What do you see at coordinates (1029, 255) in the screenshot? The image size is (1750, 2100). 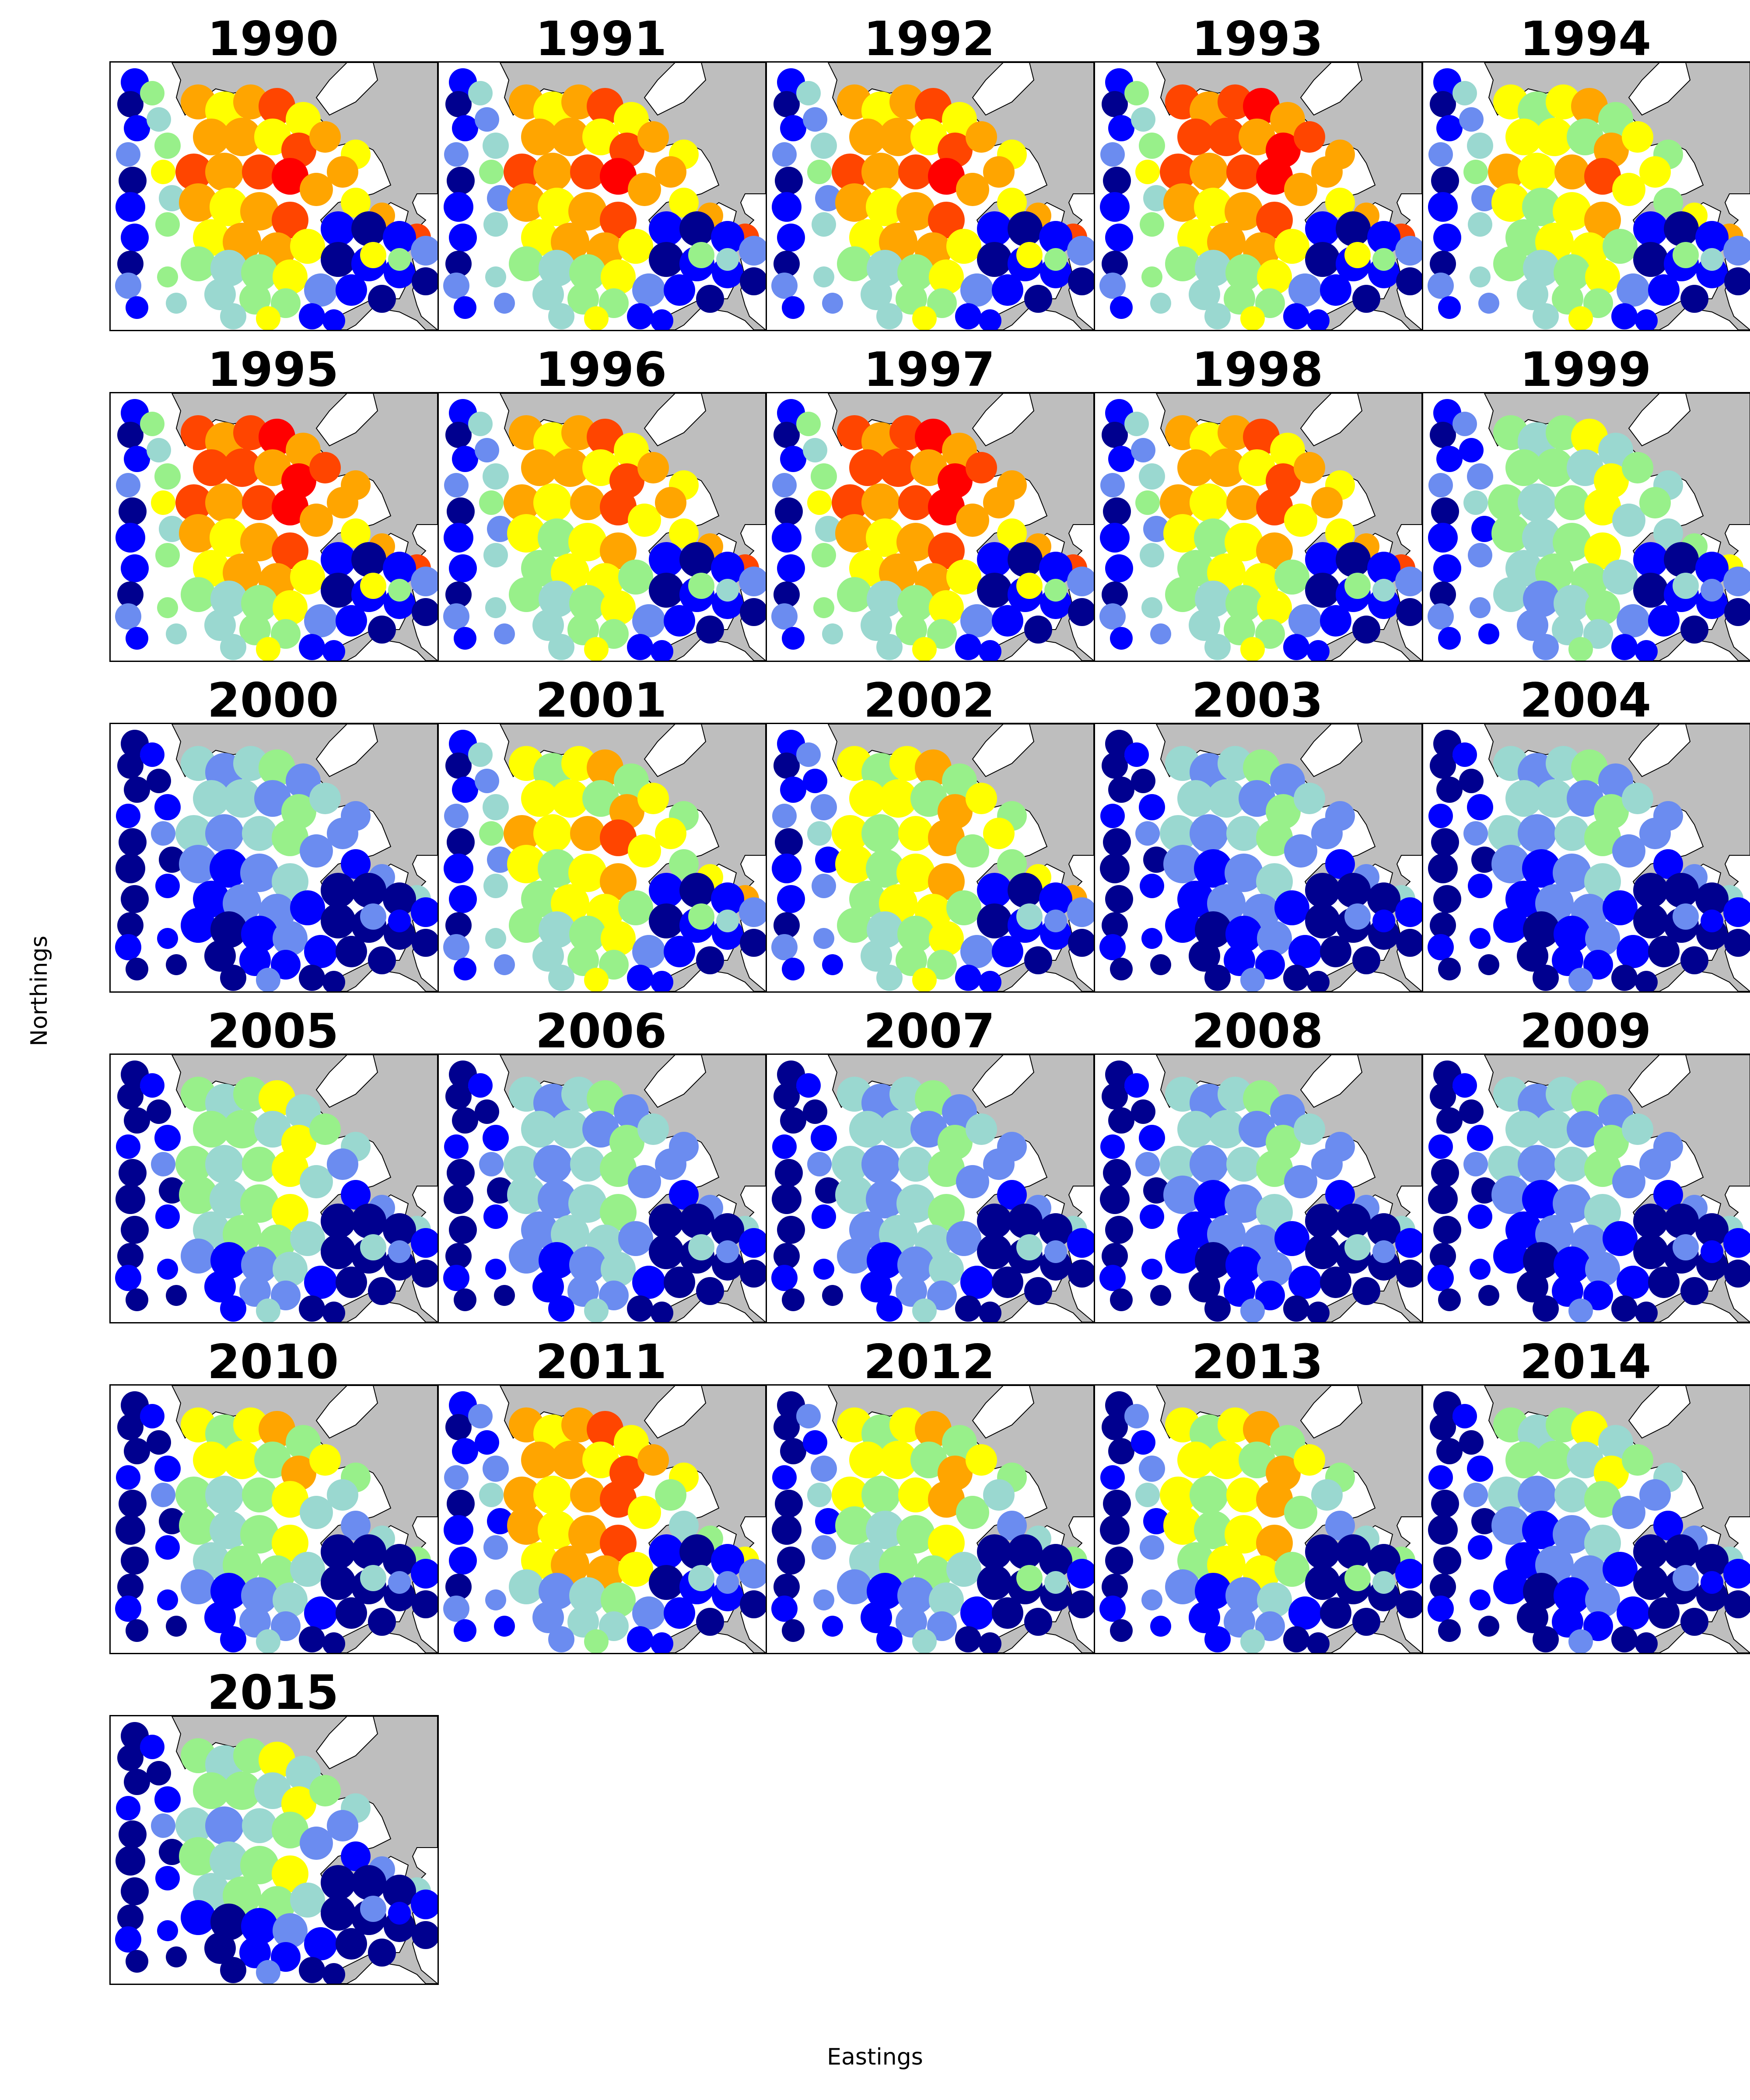 I see `data-cell-east-blob` at bounding box center [1029, 255].